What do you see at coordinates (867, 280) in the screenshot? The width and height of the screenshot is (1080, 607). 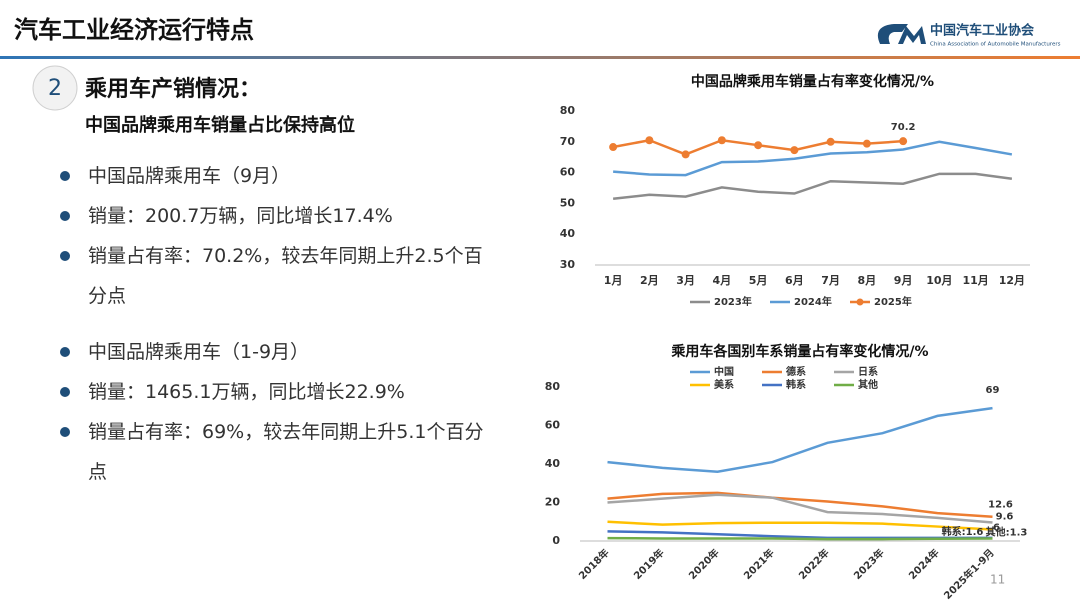 I see `x-tick-label: 8月` at bounding box center [867, 280].